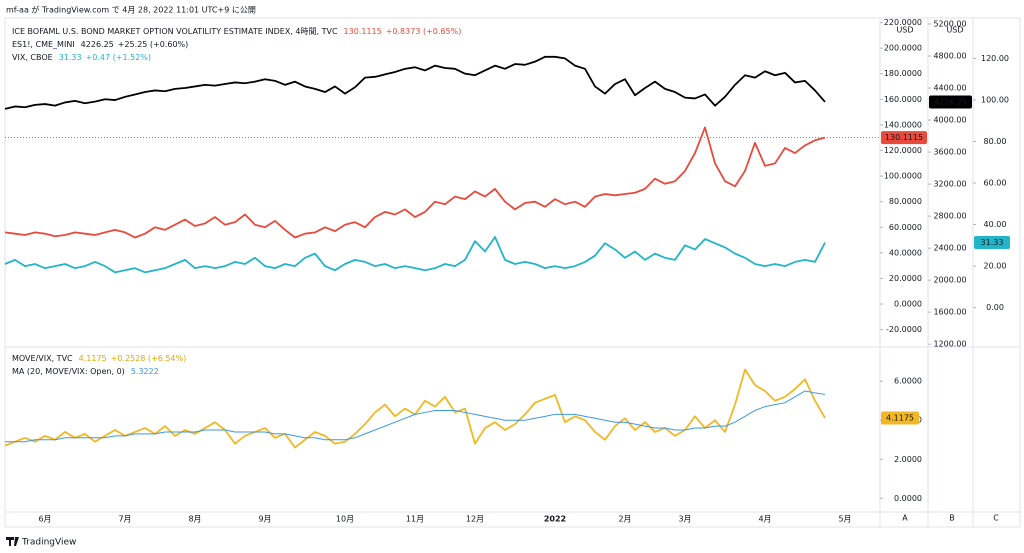 The height and width of the screenshot is (553, 1024). What do you see at coordinates (908, 459) in the screenshot?
I see `price-tick-label: 2.0000` at bounding box center [908, 459].